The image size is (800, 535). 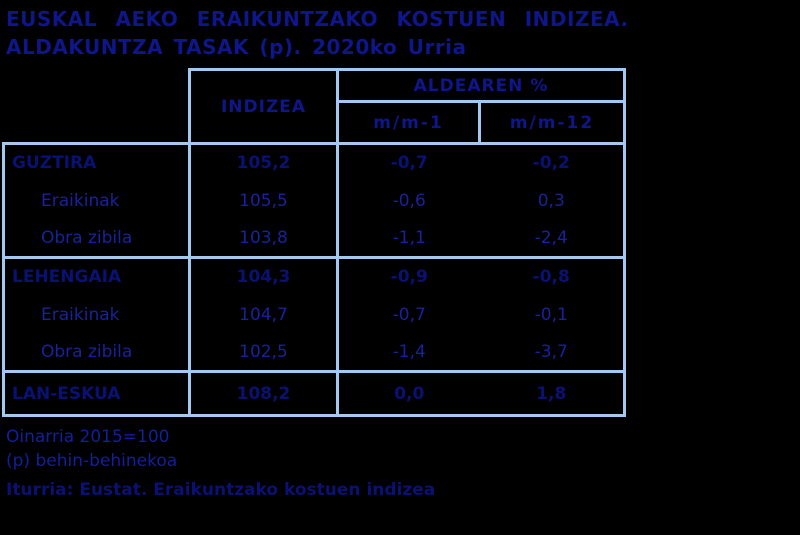 I want to click on table-row: Obra zibila 103,8 -1,1 -2,4, so click(x=314, y=238).